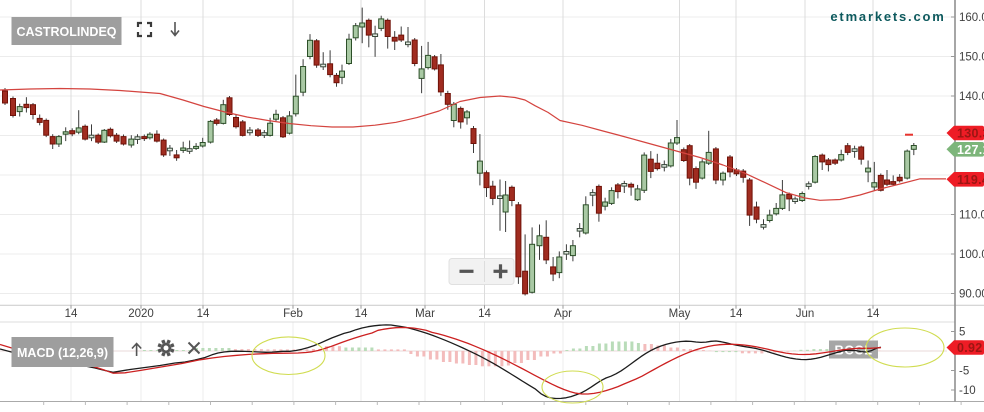 This screenshot has width=984, height=412. I want to click on svg-text: Jun, so click(805, 314).